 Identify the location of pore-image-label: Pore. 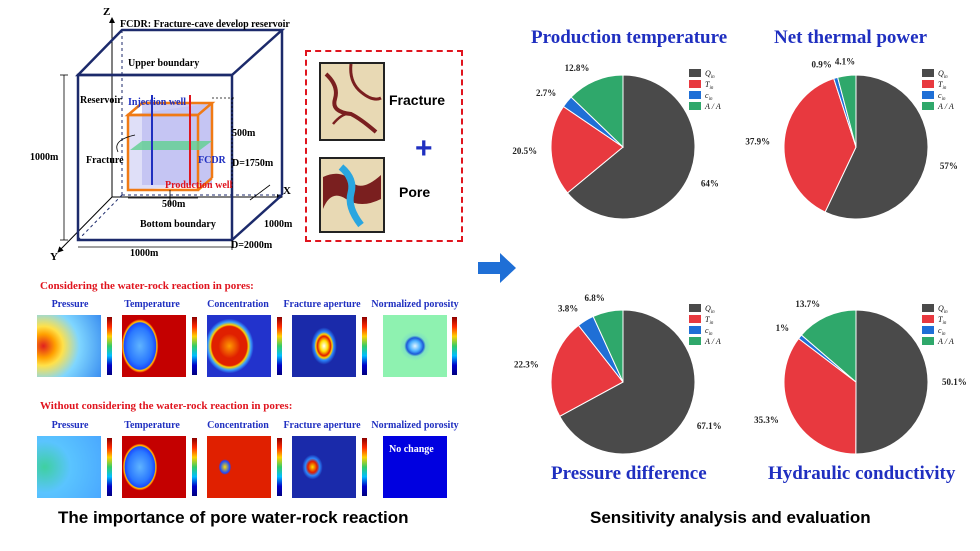
(415, 192).